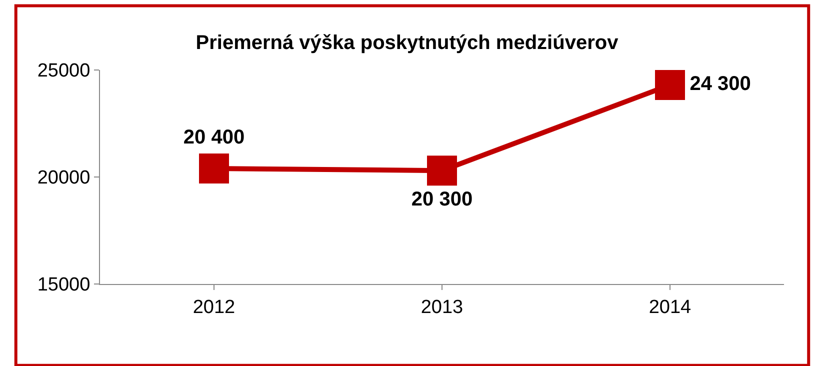 This screenshot has height=366, width=814. What do you see at coordinates (63, 285) in the screenshot?
I see `y-tick-label: 15000` at bounding box center [63, 285].